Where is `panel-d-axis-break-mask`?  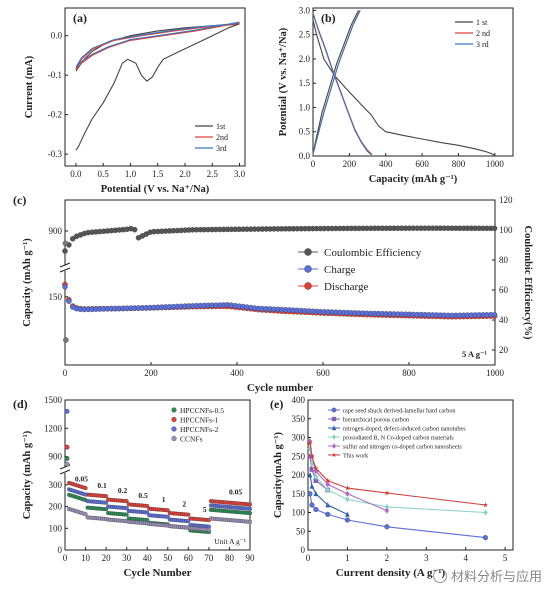 panel-d-axis-break-mask is located at coordinates (65, 470).